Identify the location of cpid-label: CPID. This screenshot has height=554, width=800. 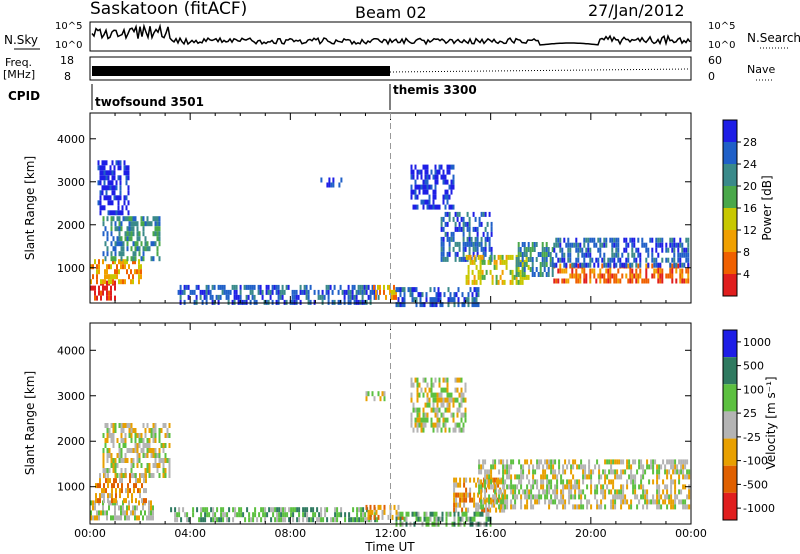
(24, 96).